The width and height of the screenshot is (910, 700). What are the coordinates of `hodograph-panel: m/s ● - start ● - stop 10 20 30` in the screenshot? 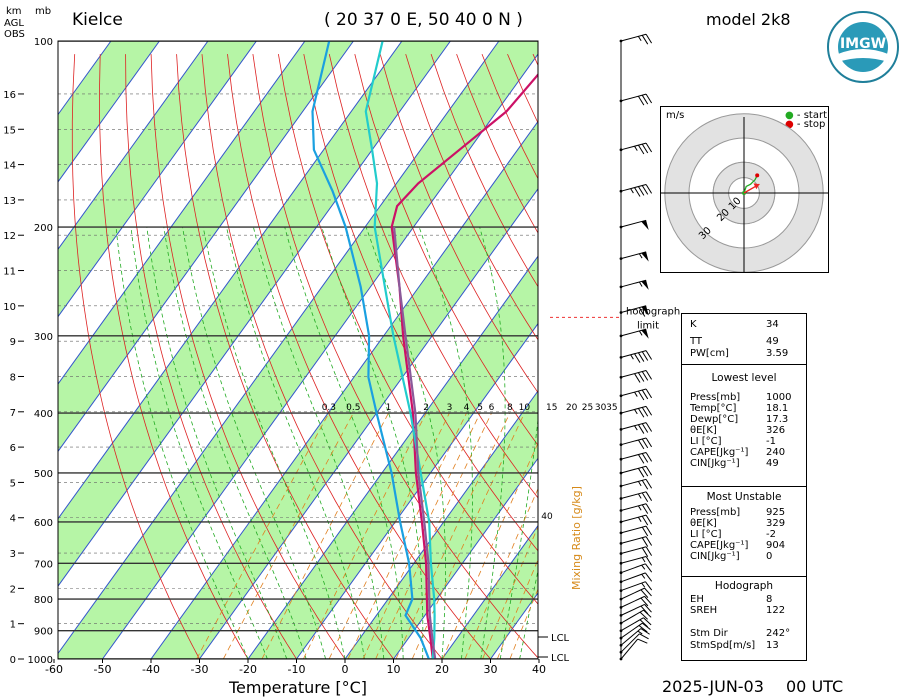 It's located at (744, 189).